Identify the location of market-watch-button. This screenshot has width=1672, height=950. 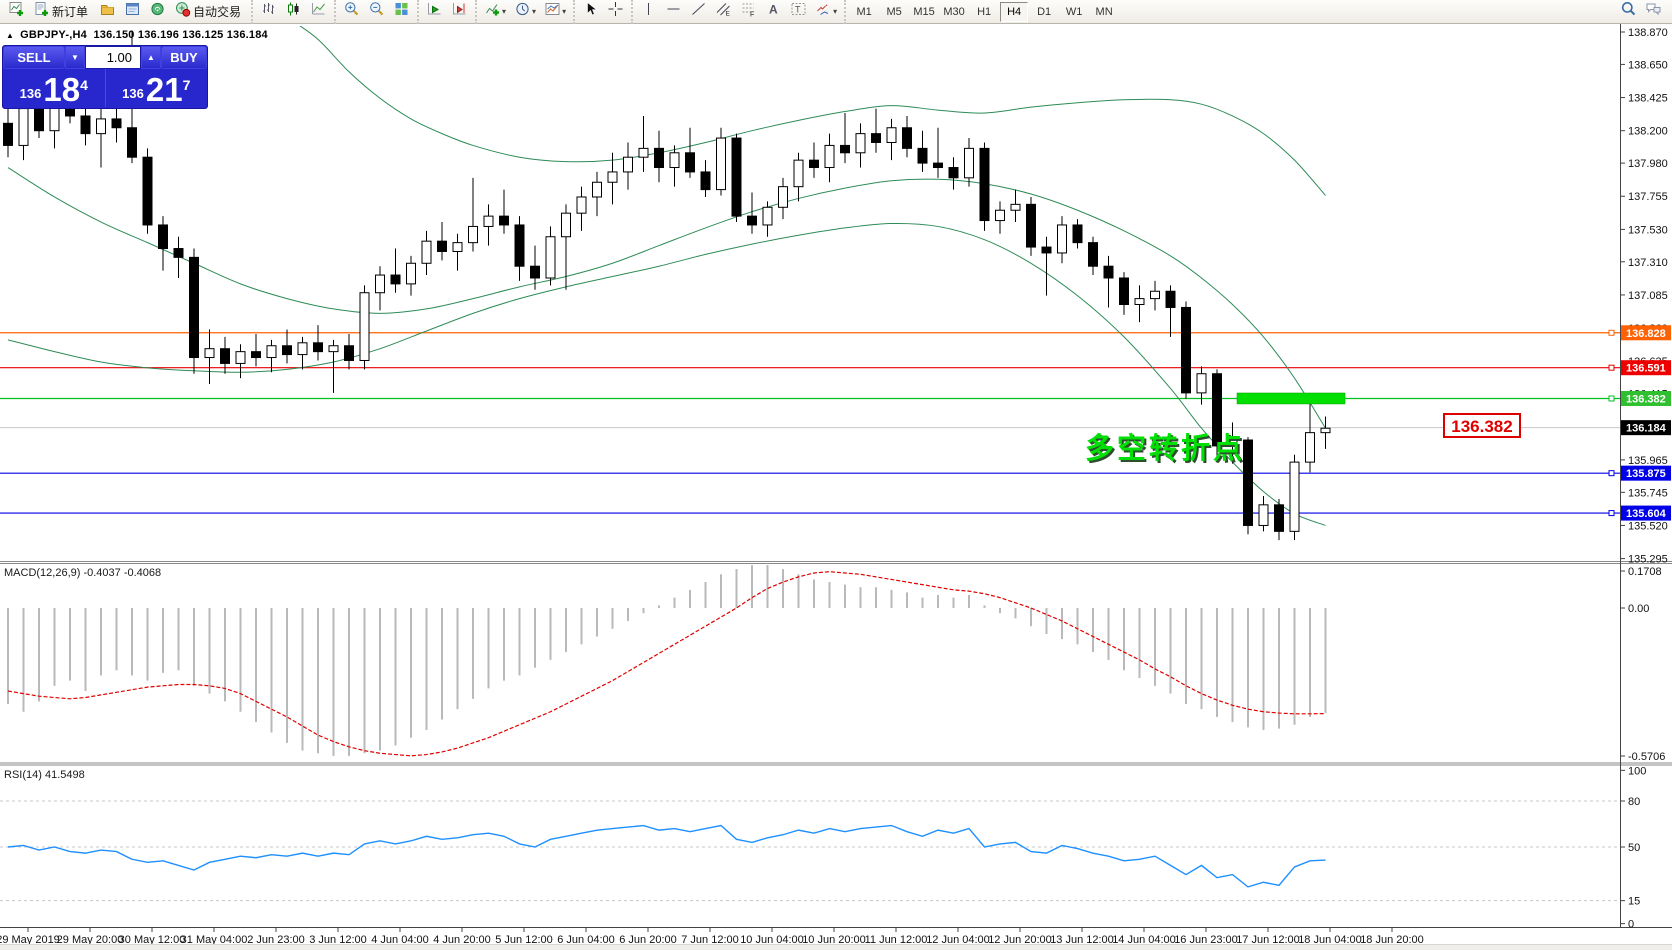
(132, 12).